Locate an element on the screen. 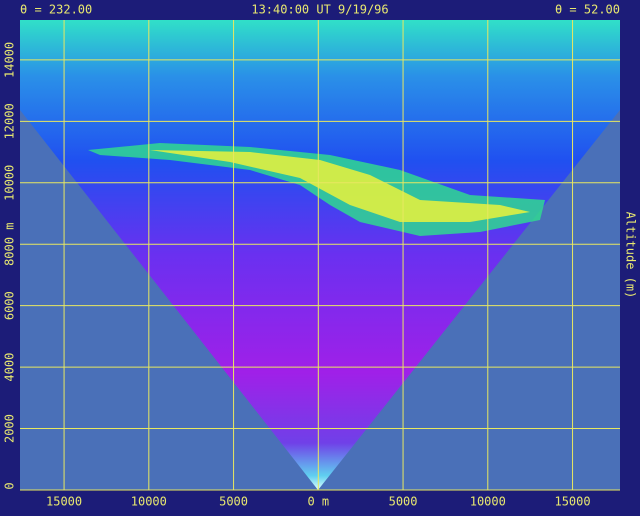 This screenshot has height=516, width=640. header-center: 13:40:00 UT 9/19/96 is located at coordinates (319, 10).